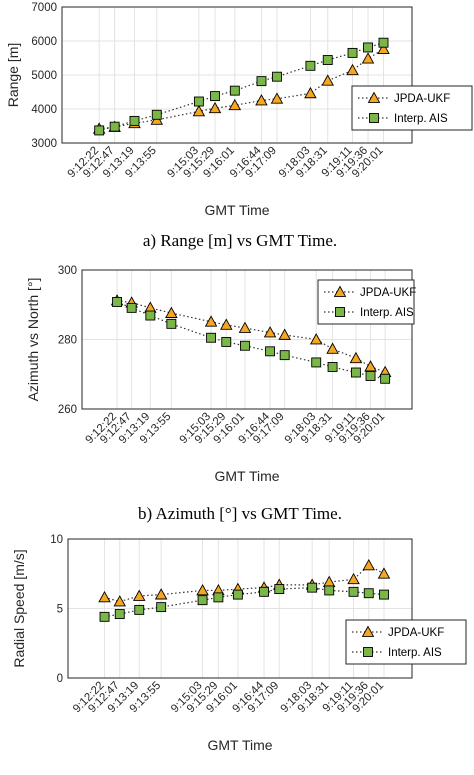 This screenshot has width=474, height=775. Describe the element at coordinates (60, 610) in the screenshot. I see `y-tick-label: 5` at that location.